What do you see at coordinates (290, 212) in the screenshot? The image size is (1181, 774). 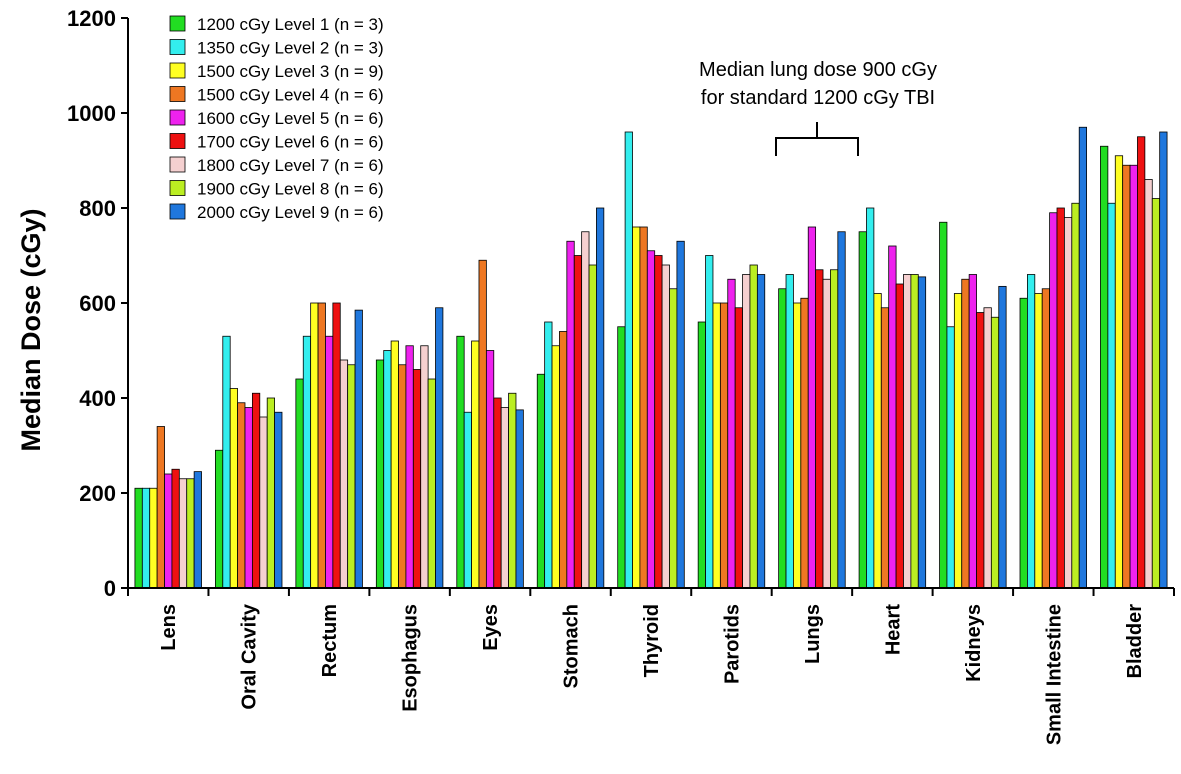 I see `legend-label: 2000 cGy Level 9 (n = 6)` at bounding box center [290, 212].